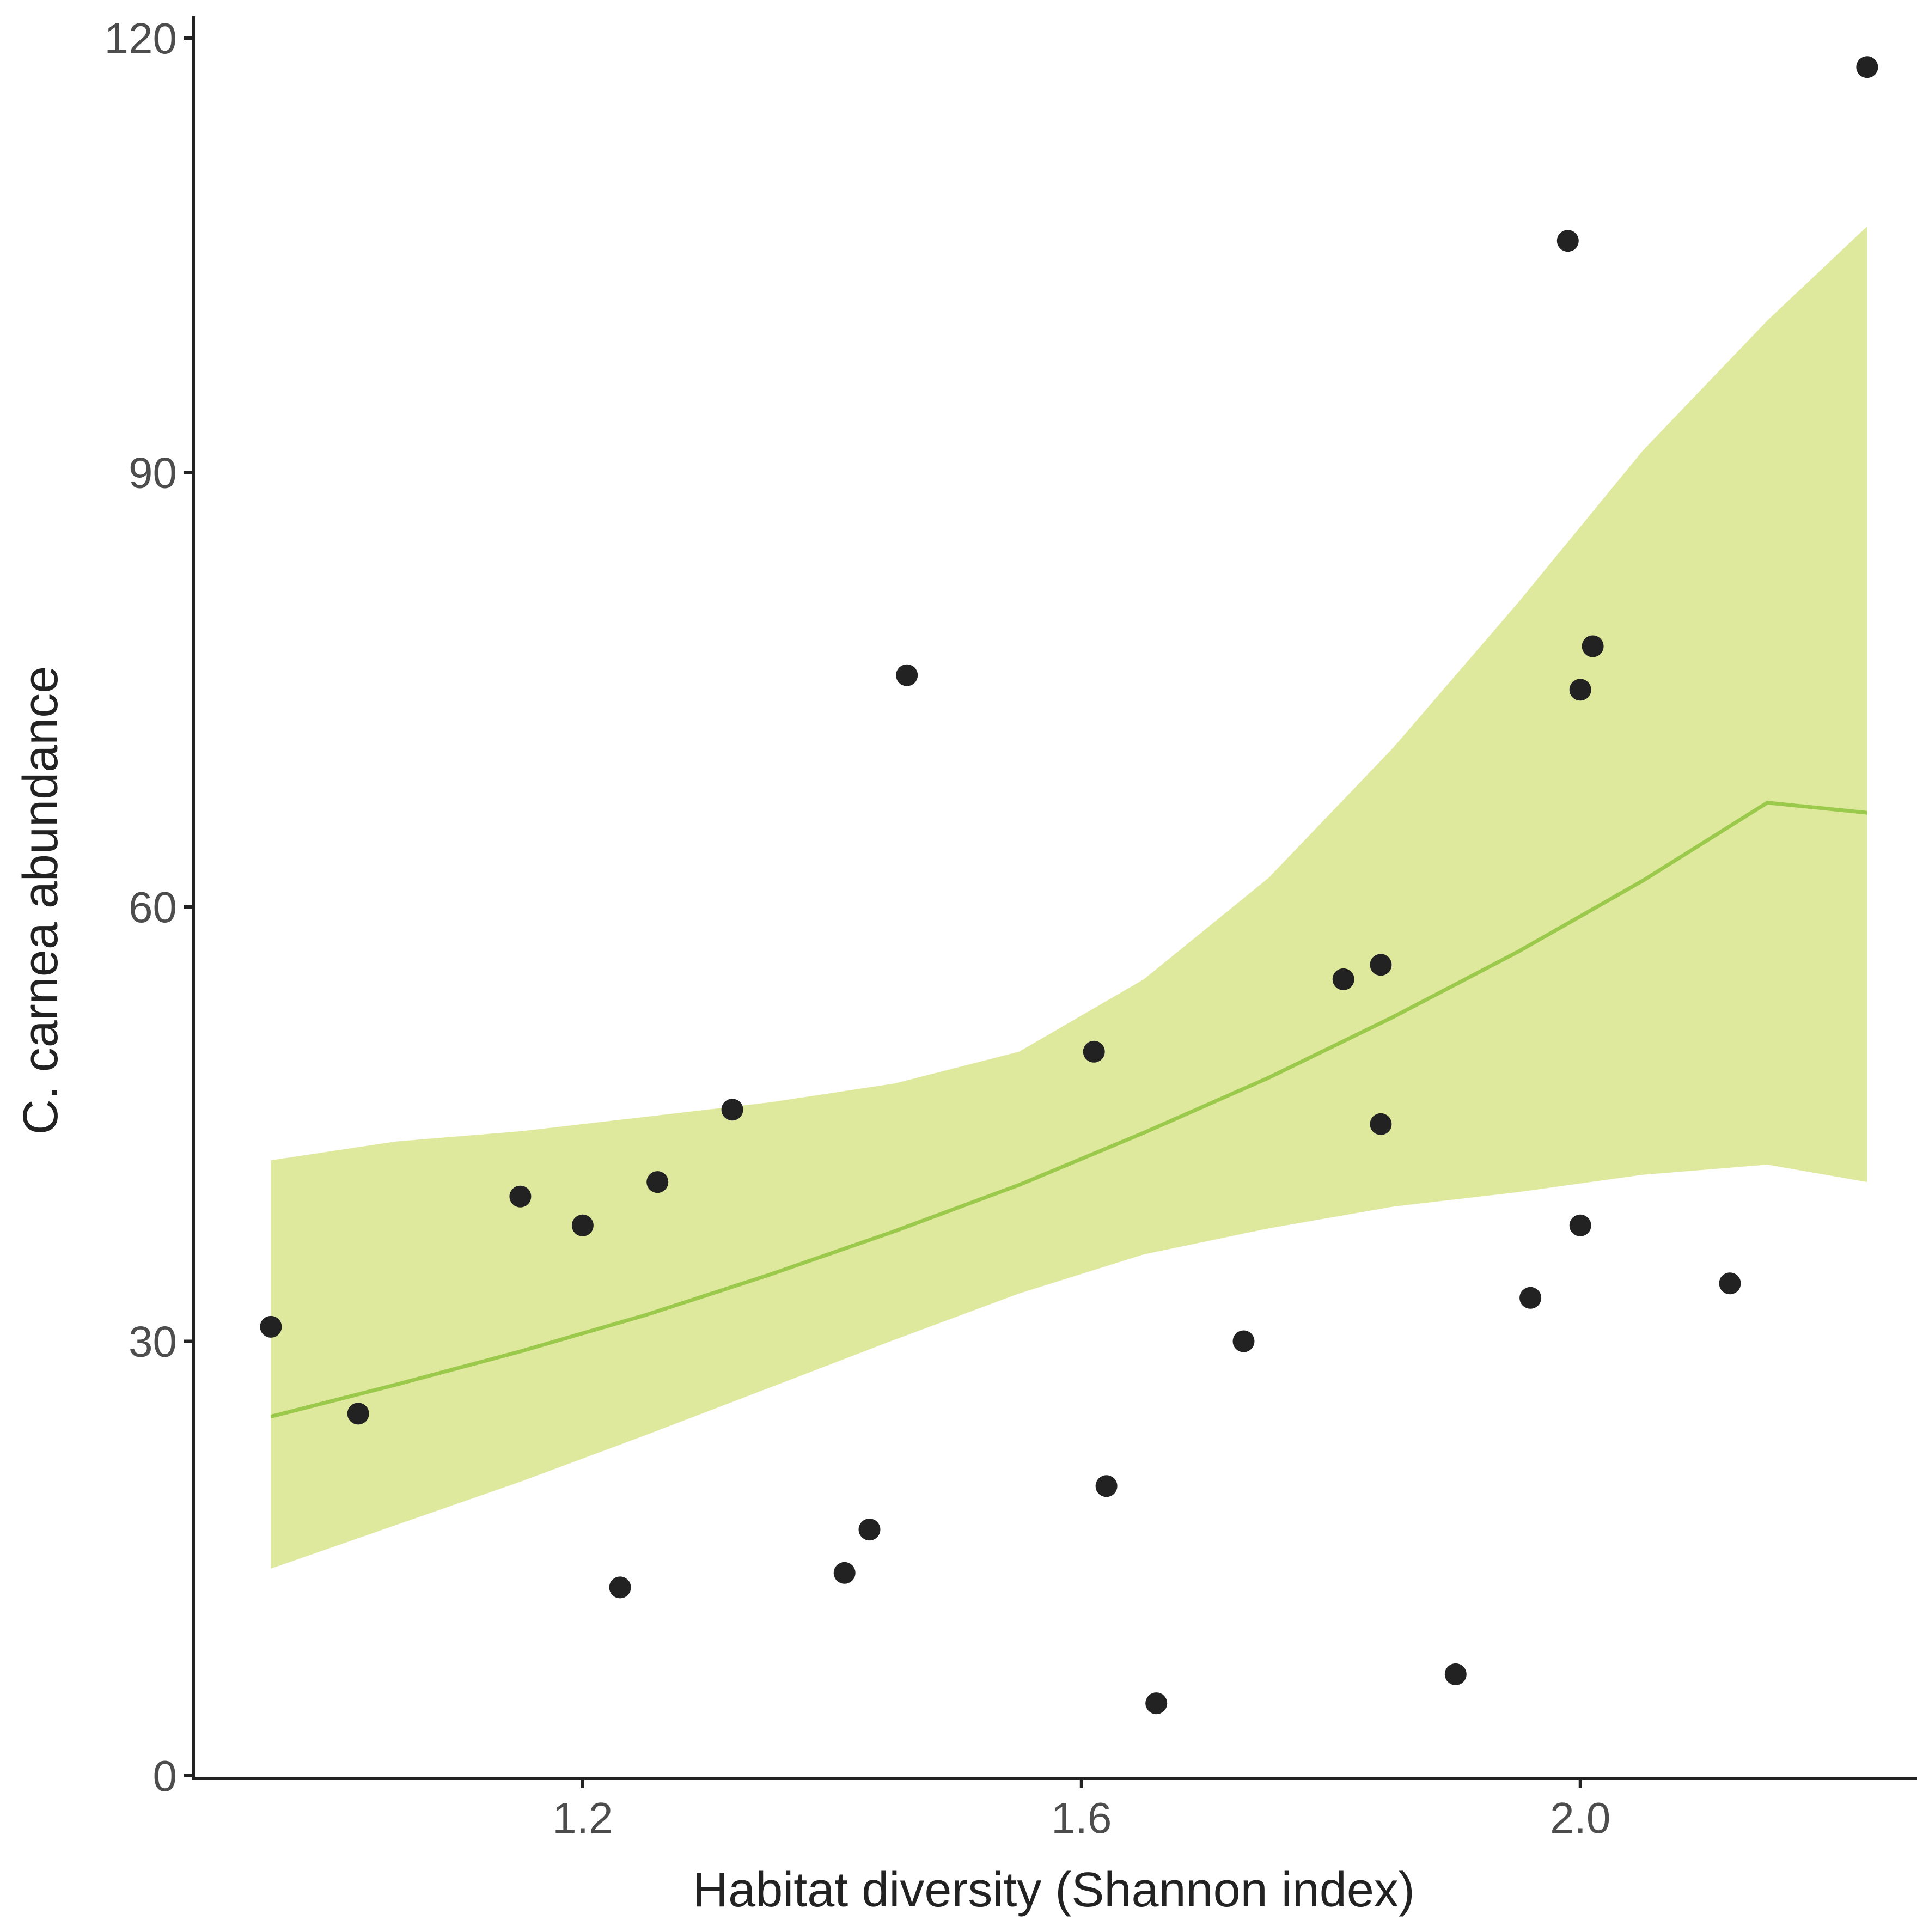 The height and width of the screenshot is (1932, 1929). Describe the element at coordinates (582, 1818) in the screenshot. I see `x-tick-label: 1.2` at that location.